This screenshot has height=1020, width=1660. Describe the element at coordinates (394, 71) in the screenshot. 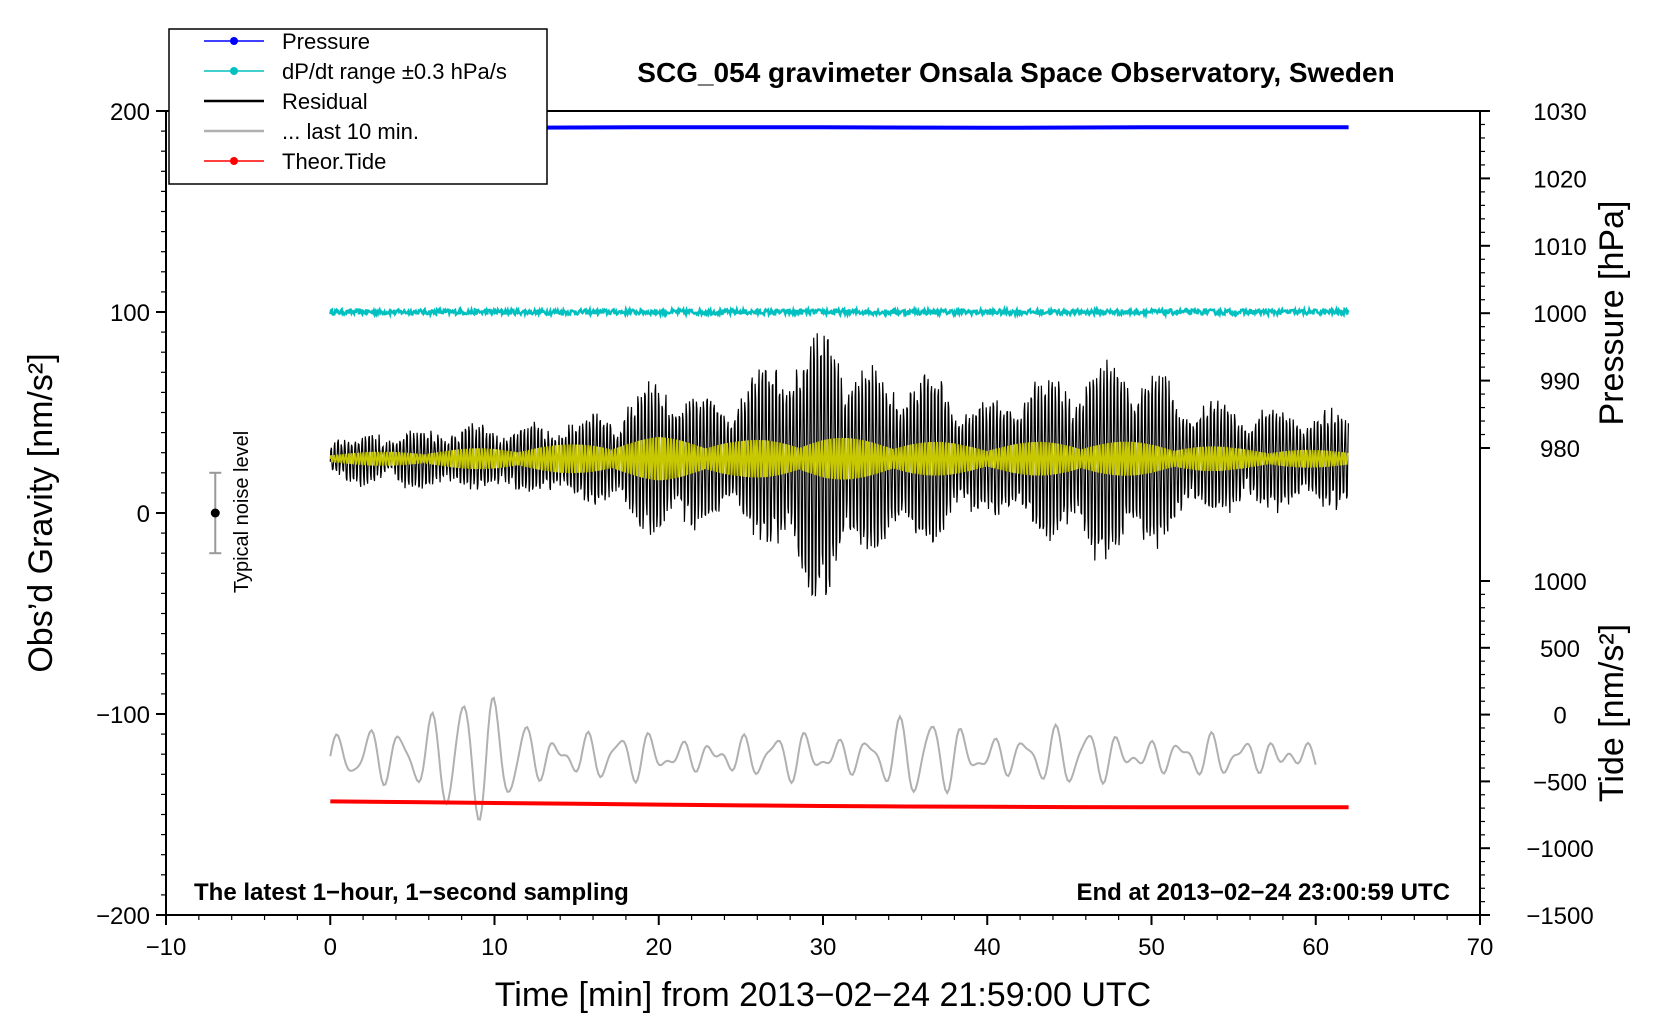

I see `legend-label: dP/dt range ±0.3 hPa/s` at that location.